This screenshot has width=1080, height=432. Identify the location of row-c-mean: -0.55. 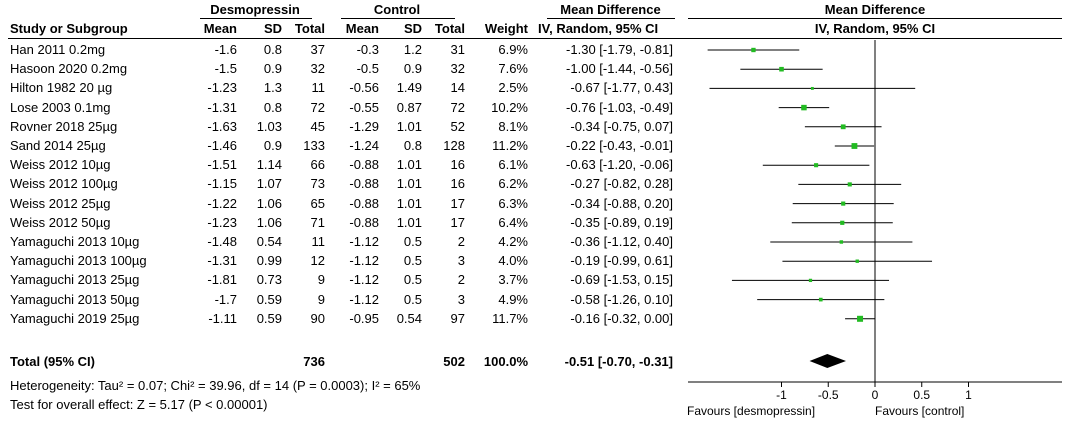
(364, 107).